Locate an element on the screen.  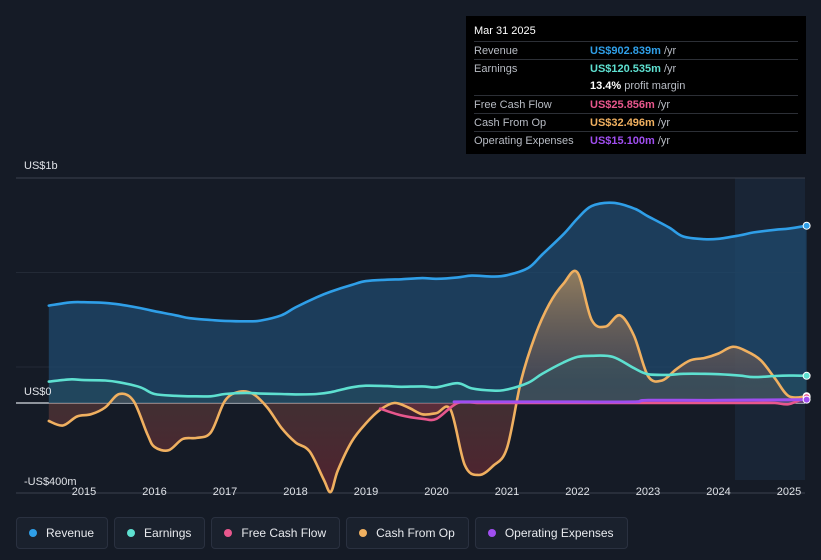
x-tick-label: 2017 is located at coordinates (225, 492).